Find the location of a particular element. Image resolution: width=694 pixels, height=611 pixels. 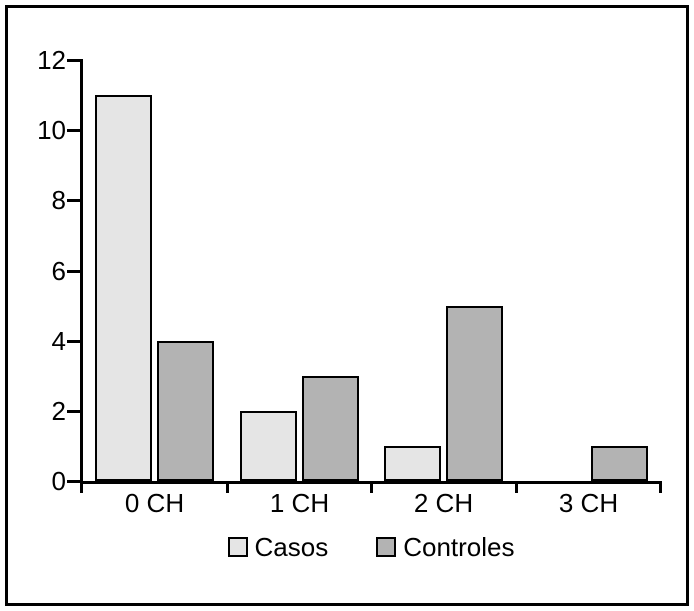

legend-item-controles: Controles is located at coordinates (445, 547).